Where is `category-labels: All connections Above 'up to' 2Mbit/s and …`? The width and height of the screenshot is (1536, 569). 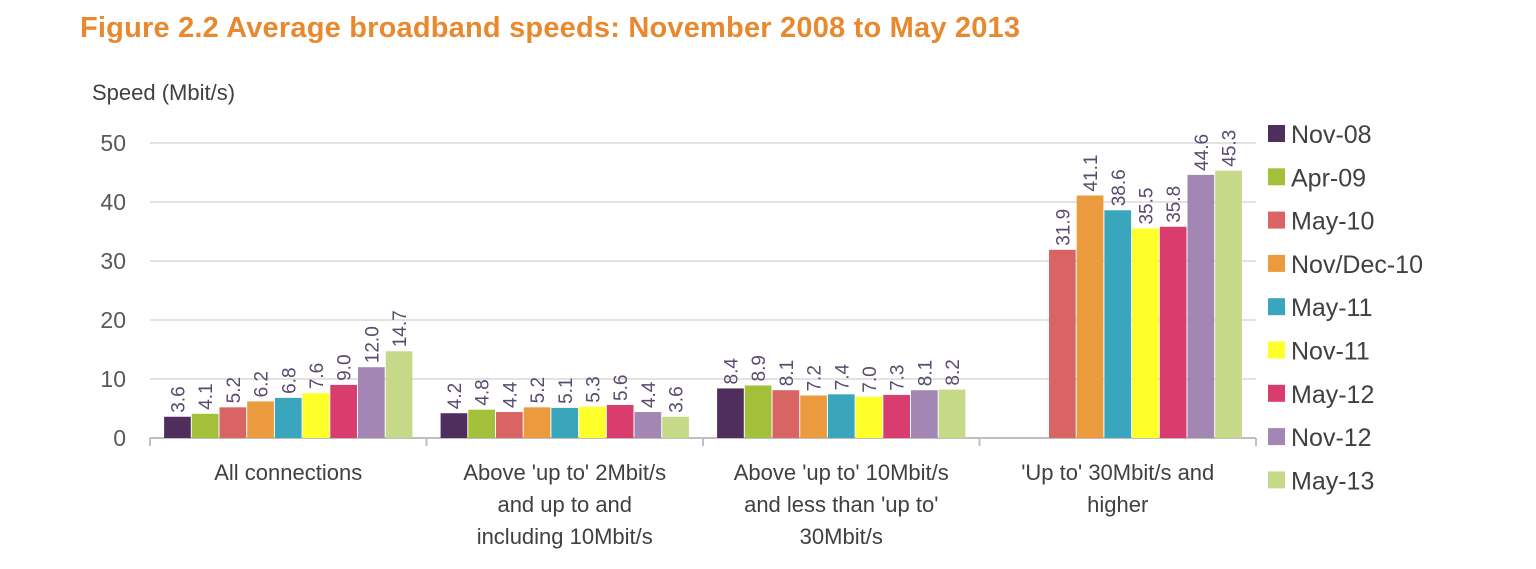 category-labels: All connections Above 'up to' 2Mbit/s and … is located at coordinates (714, 504).